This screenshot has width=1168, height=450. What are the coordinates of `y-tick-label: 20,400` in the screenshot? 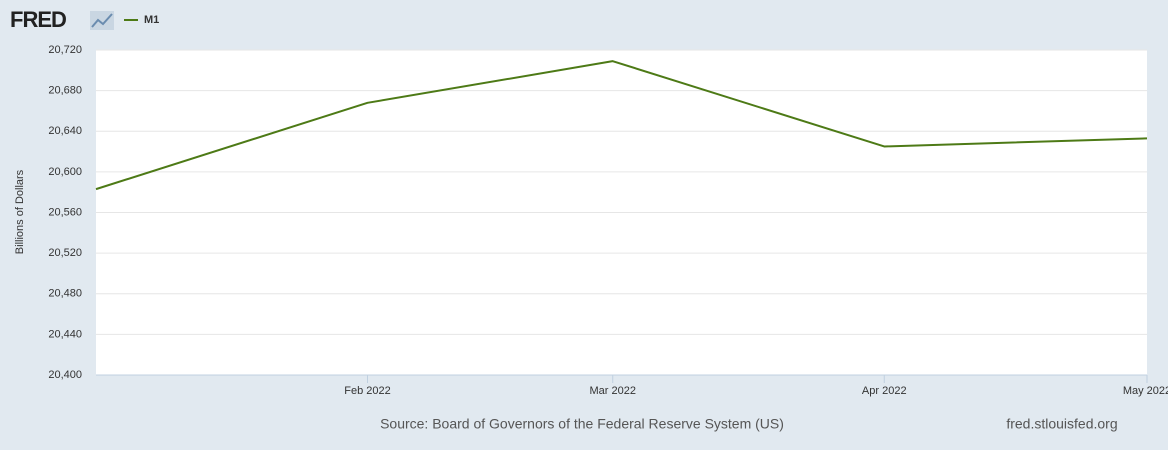 It's located at (65, 375).